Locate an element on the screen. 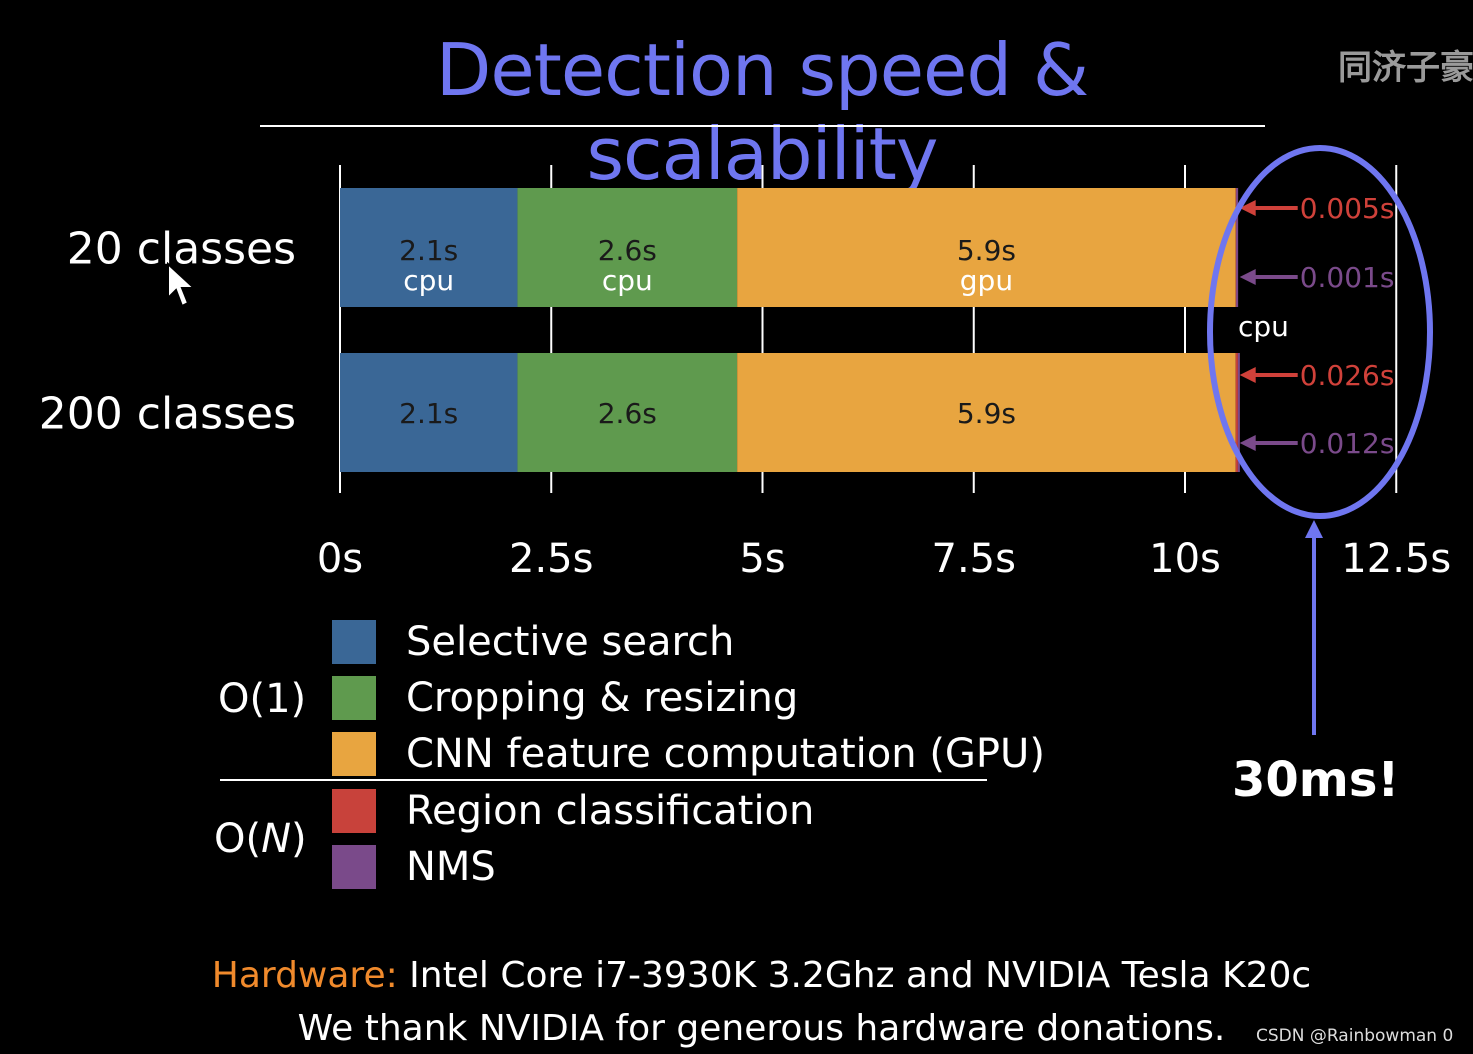 Image resolution: width=1473 pixels, height=1054 pixels. title-divider is located at coordinates (762, 126).